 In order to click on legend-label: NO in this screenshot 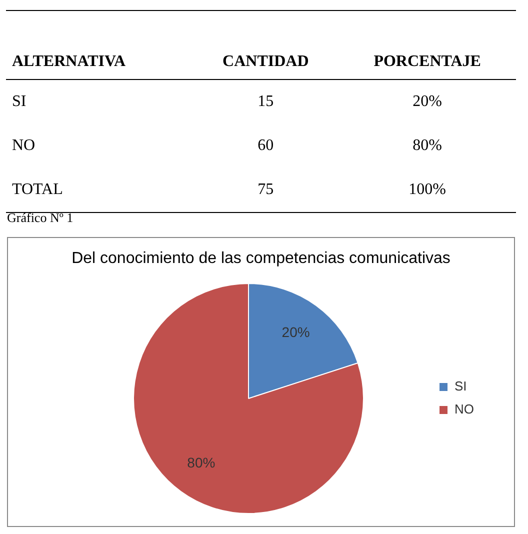, I will do `click(464, 409)`.